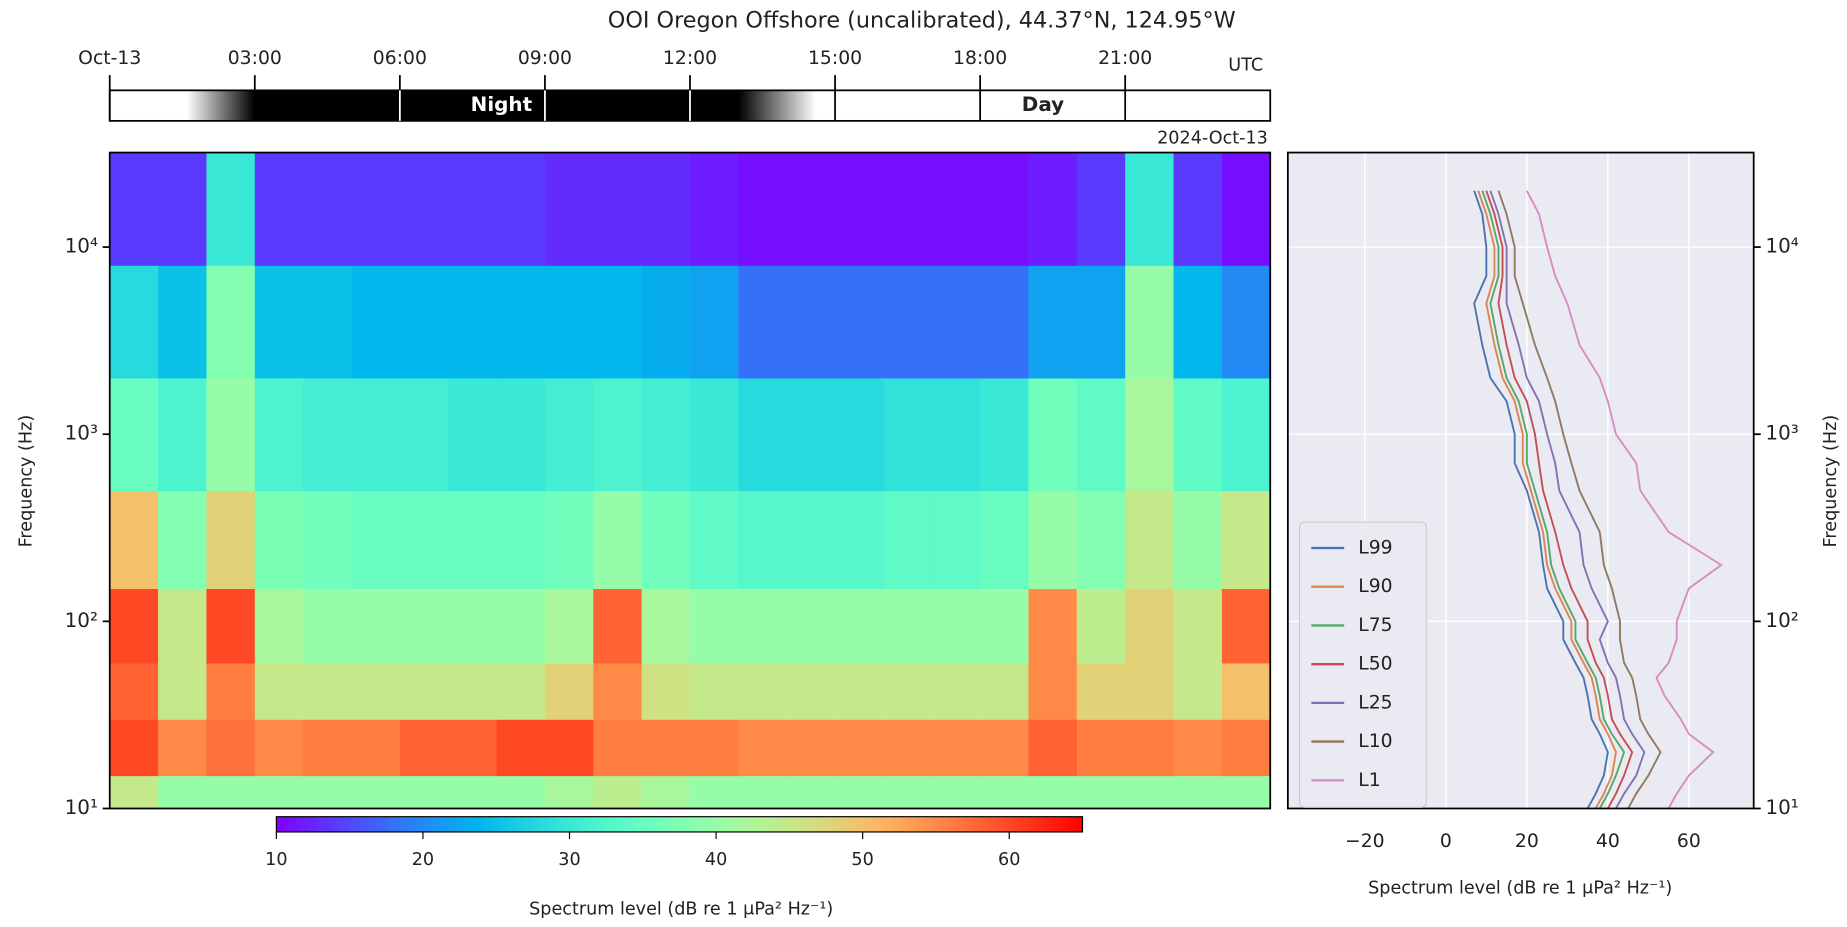 Image resolution: width=1847 pixels, height=927 pixels. Describe the element at coordinates (1781, 807) in the screenshot. I see `y-tick-label: 10¹` at that location.